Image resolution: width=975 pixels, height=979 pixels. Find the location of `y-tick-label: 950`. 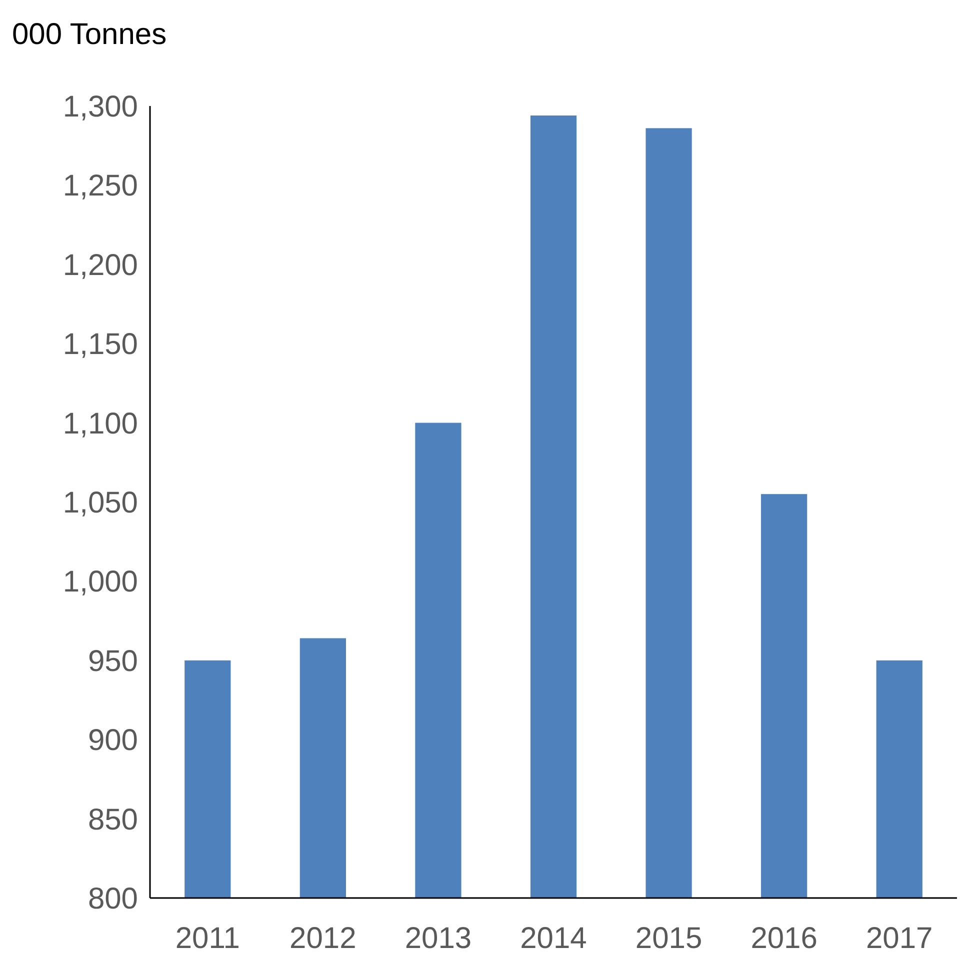

y-tick-label: 950 is located at coordinates (113, 661).